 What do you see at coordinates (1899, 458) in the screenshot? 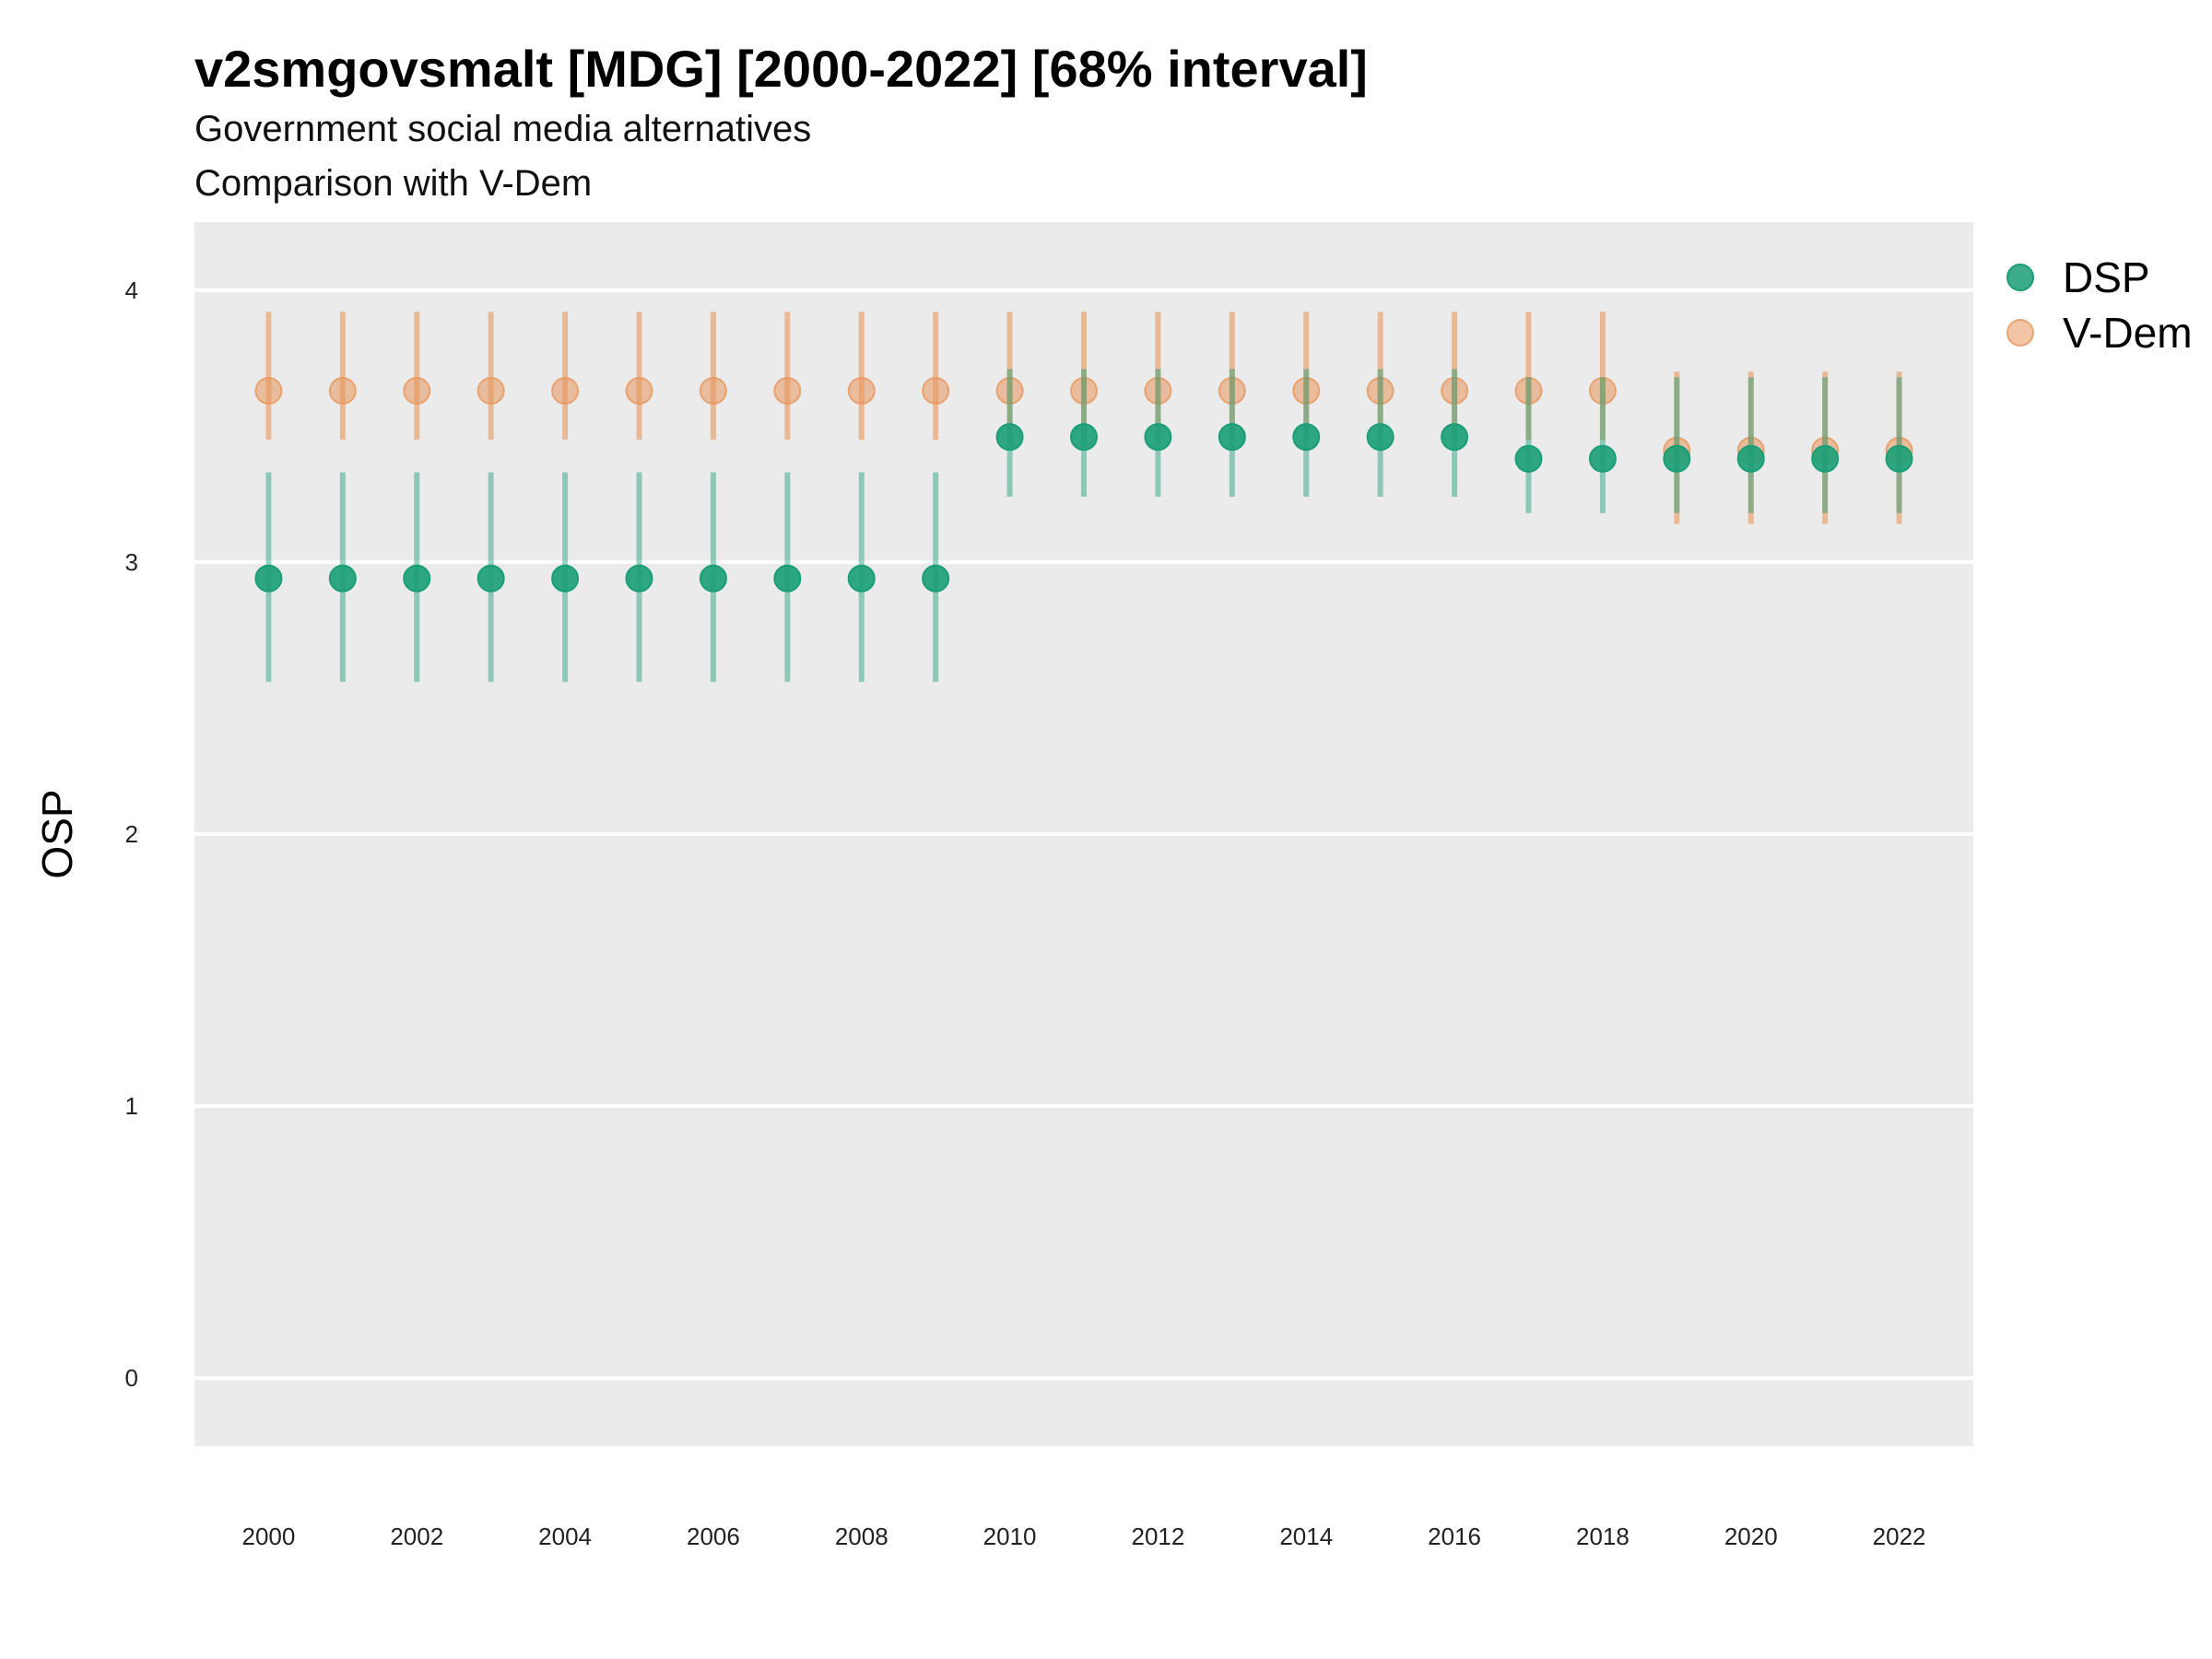
I see `dsp-point-2022` at bounding box center [1899, 458].